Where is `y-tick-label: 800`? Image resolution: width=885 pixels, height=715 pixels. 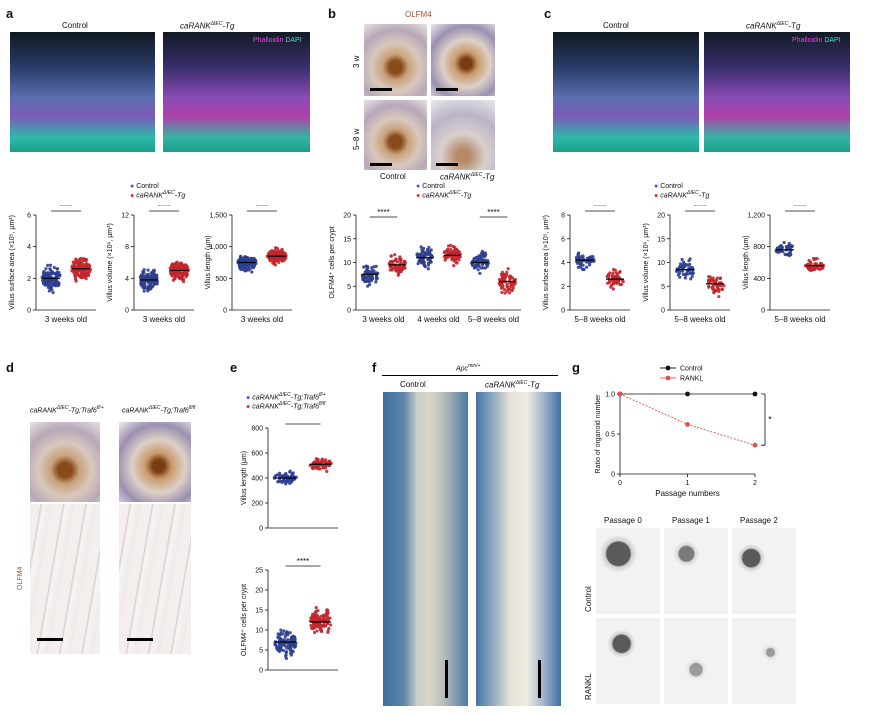
y-tick-label: 800 is located at coordinates (257, 429).